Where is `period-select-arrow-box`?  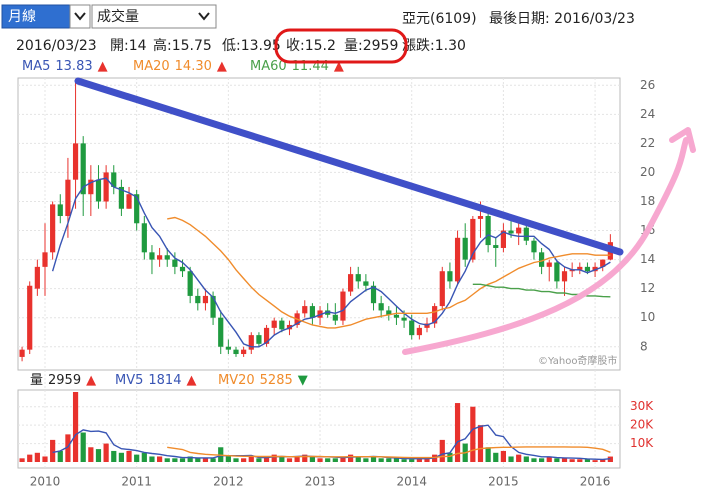 period-select-arrow-box is located at coordinates (80, 16).